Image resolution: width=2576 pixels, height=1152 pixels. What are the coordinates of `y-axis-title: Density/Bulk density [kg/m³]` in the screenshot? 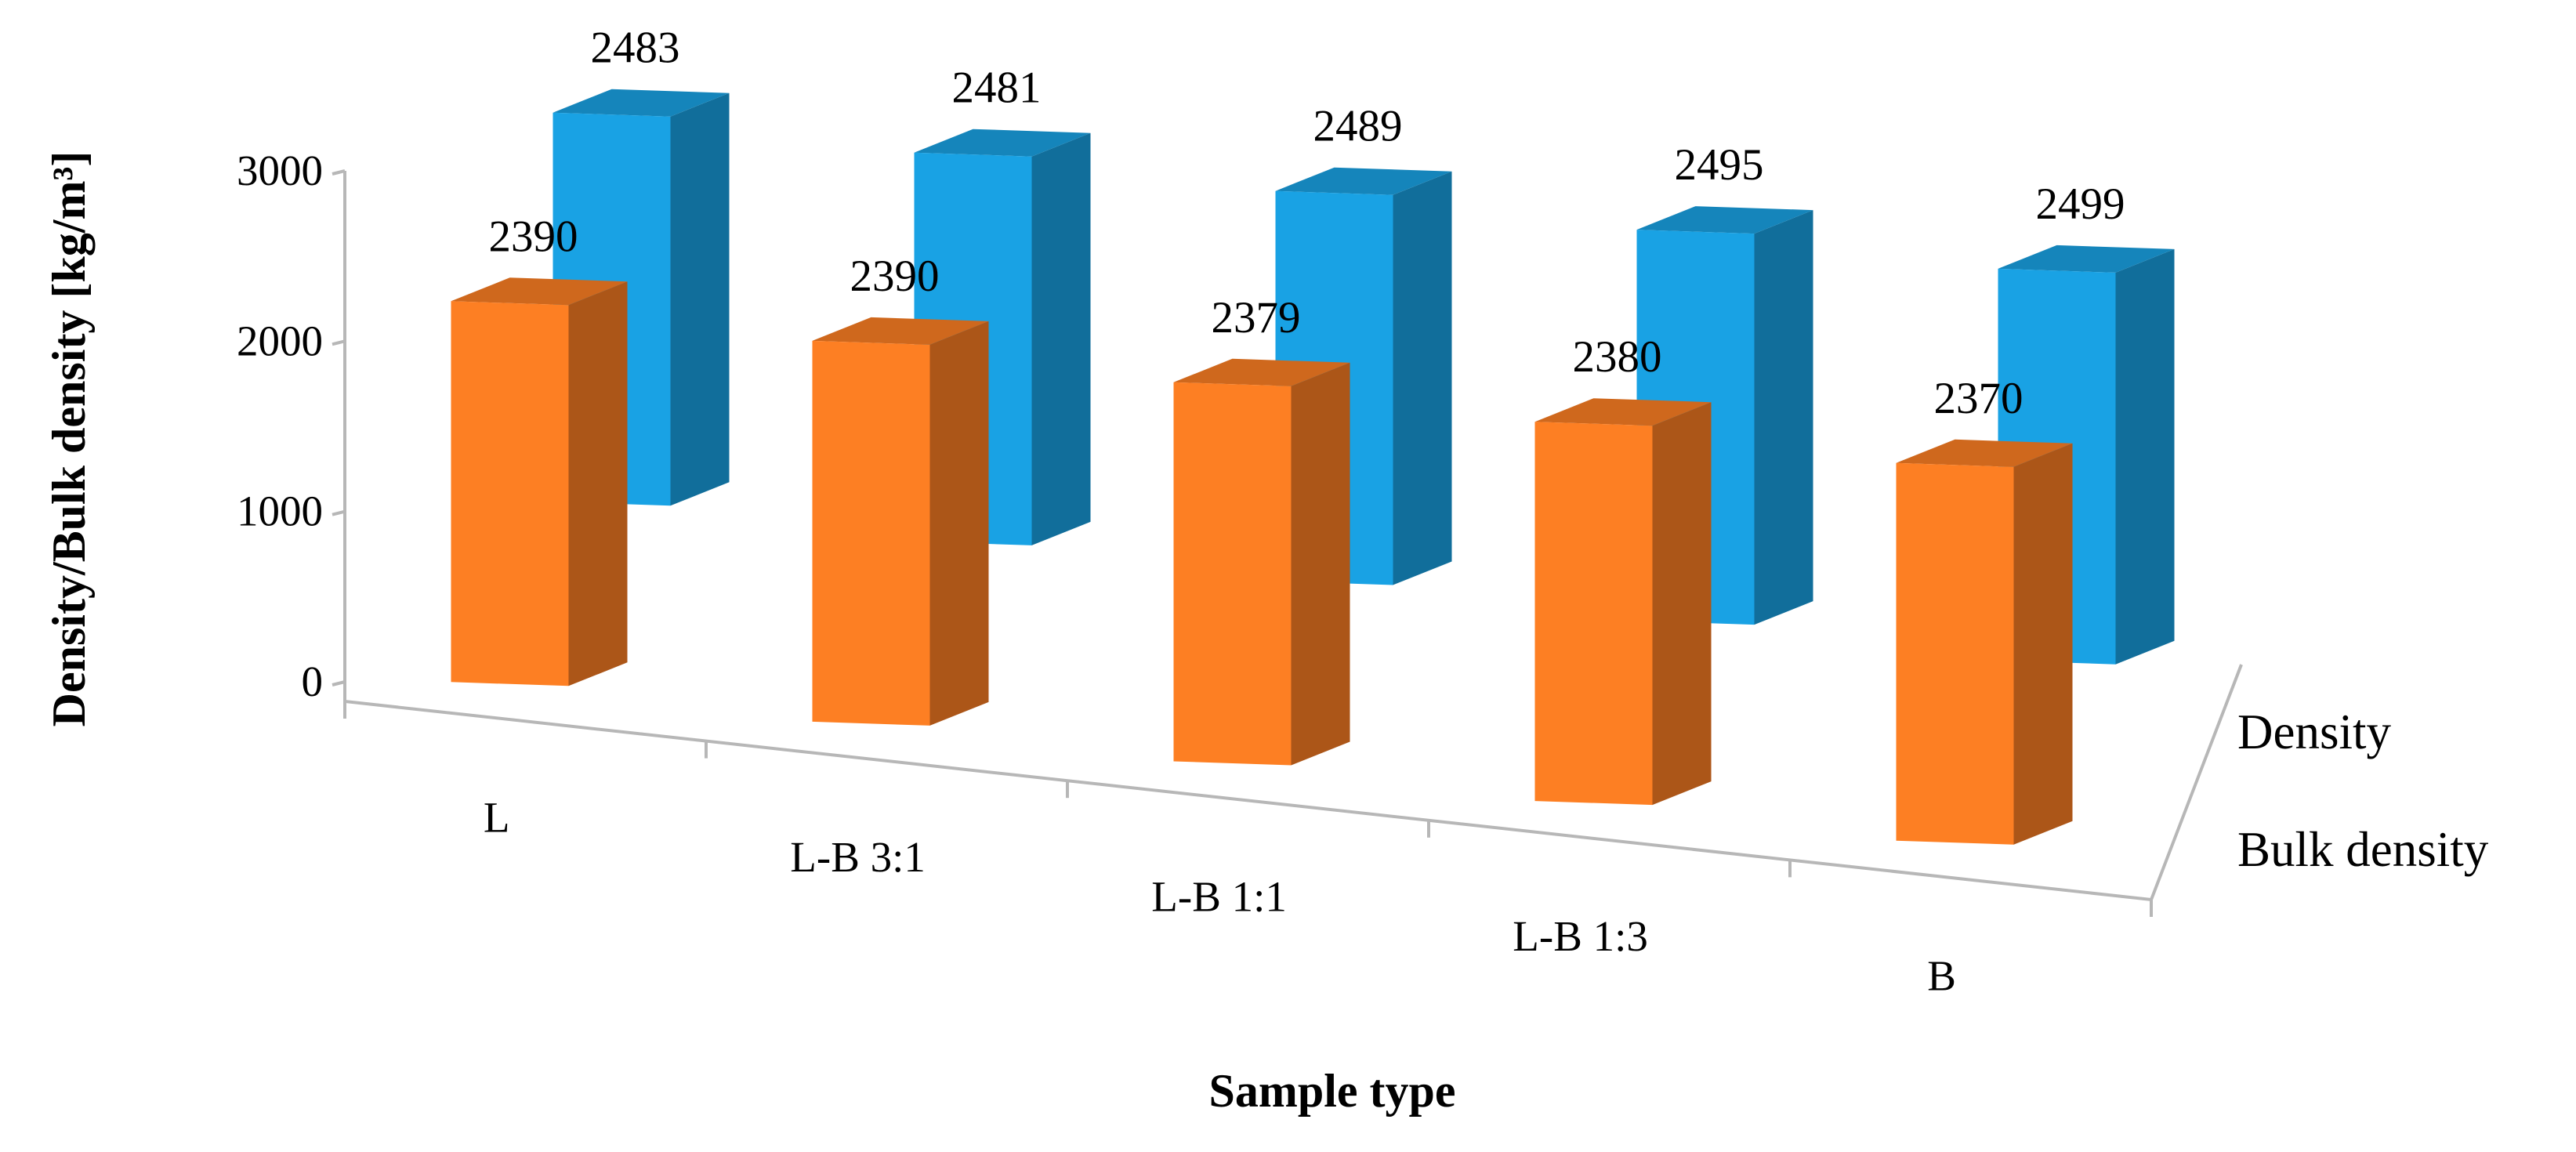 It's located at (69, 439).